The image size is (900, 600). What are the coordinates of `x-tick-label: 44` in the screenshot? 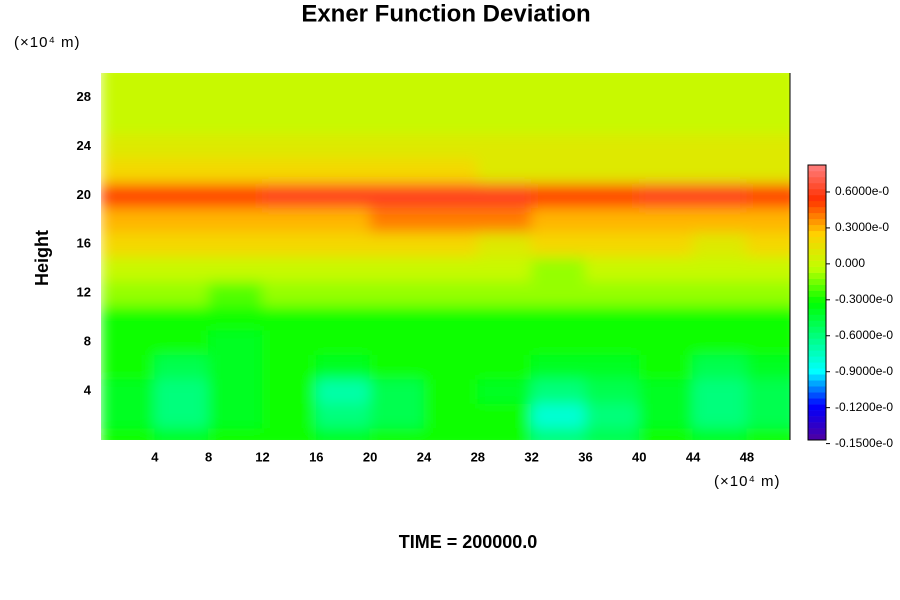 It's located at (693, 456).